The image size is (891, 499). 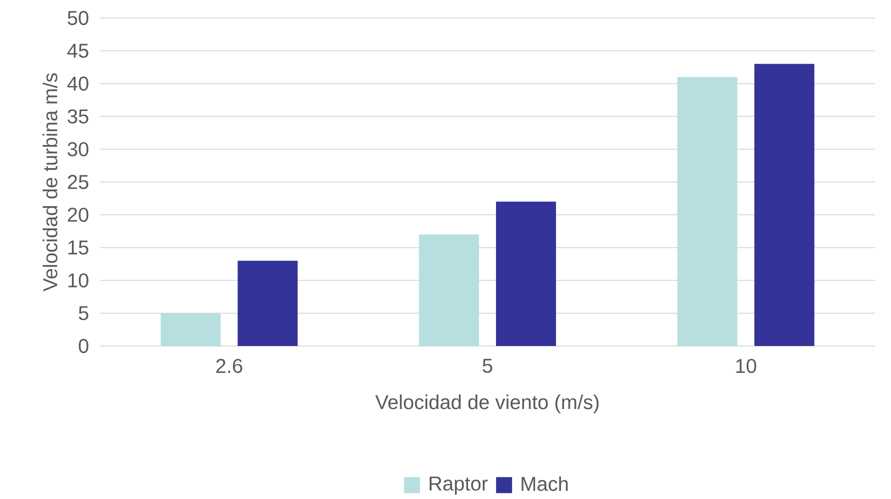 I want to click on y-tick-label: 30, so click(x=78, y=149).